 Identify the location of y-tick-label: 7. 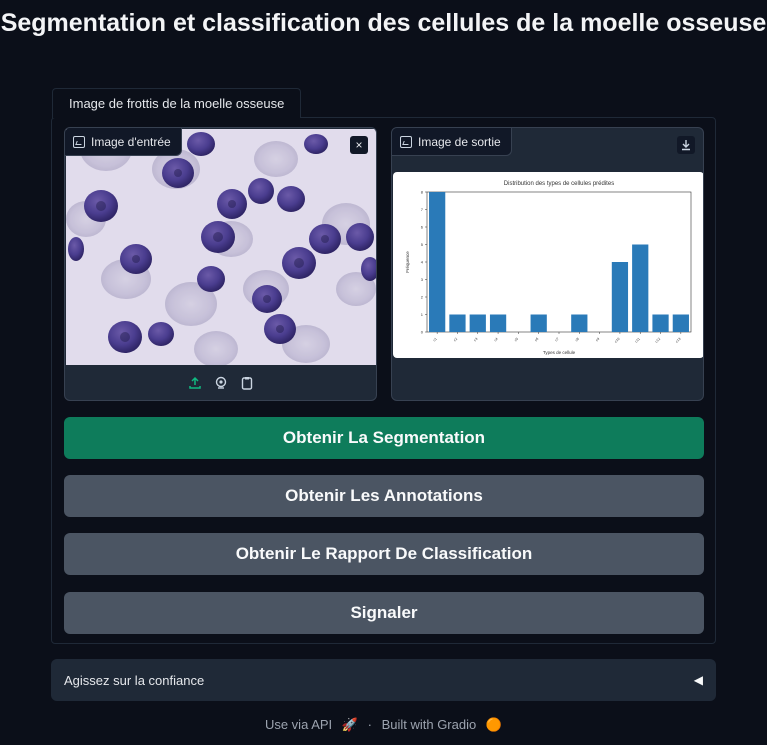
(422, 209).